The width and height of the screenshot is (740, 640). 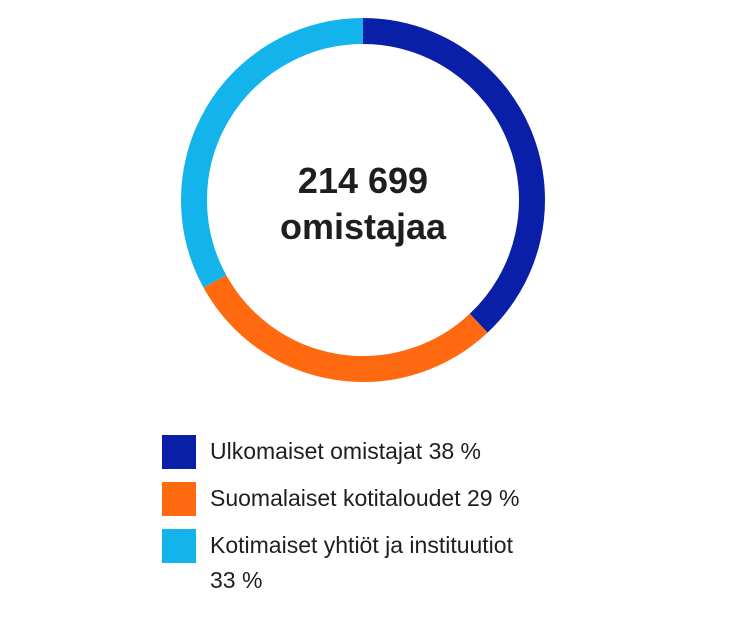 I want to click on legend-label: Kotimaiset yhtiöt ja instituutiot 33 %, so click(x=361, y=562).